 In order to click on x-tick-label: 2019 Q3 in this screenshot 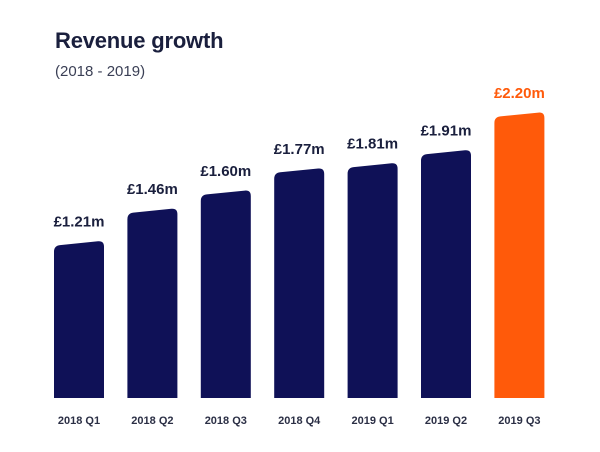, I will do `click(519, 421)`.